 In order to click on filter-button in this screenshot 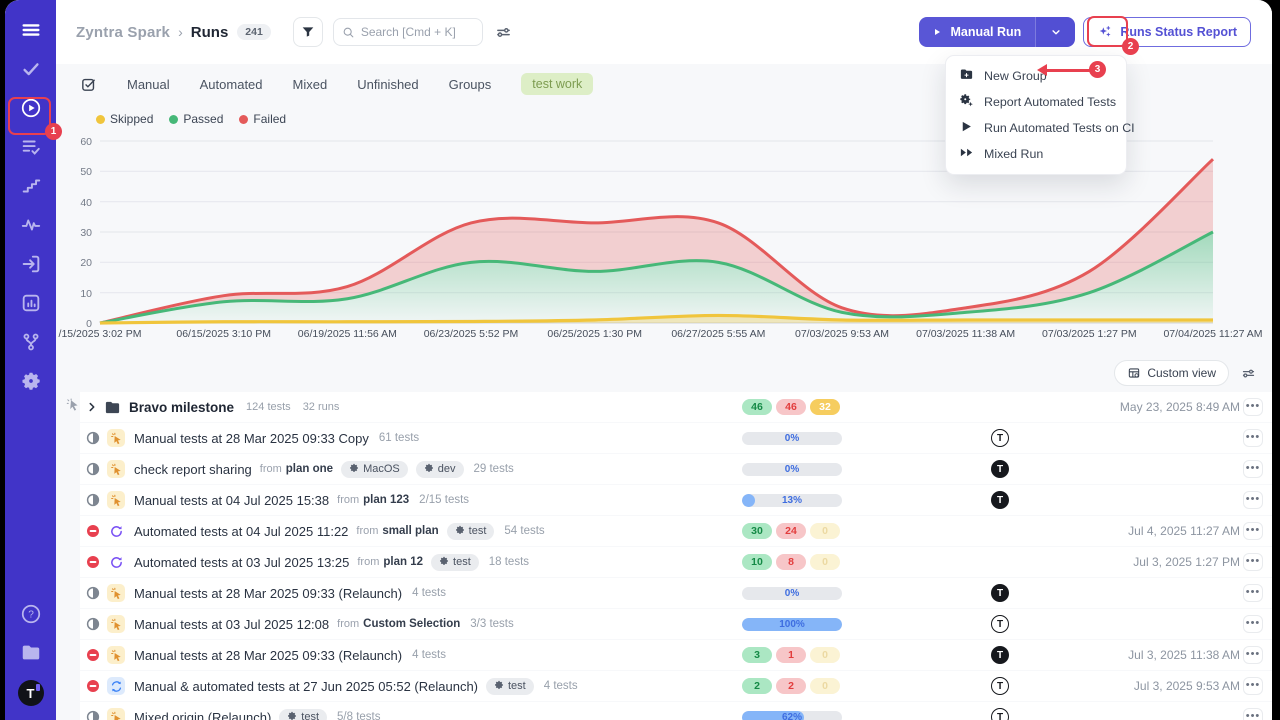, I will do `click(307, 32)`.